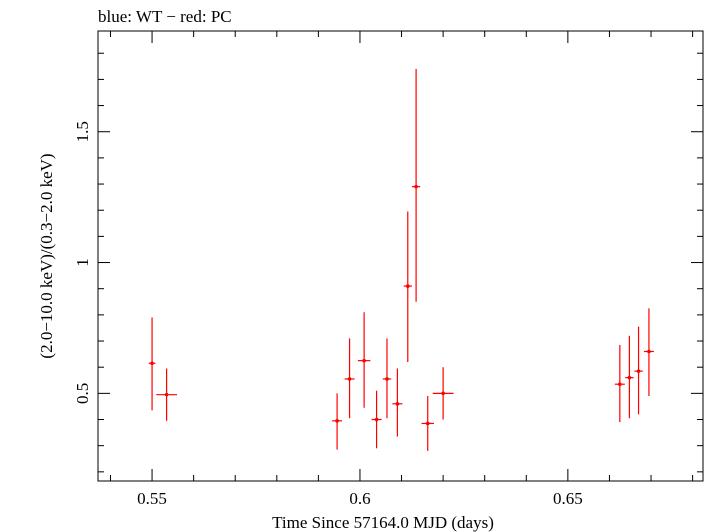 Image resolution: width=705 pixels, height=532 pixels. What do you see at coordinates (82, 262) in the screenshot?
I see `y-tick-label: 1` at bounding box center [82, 262].